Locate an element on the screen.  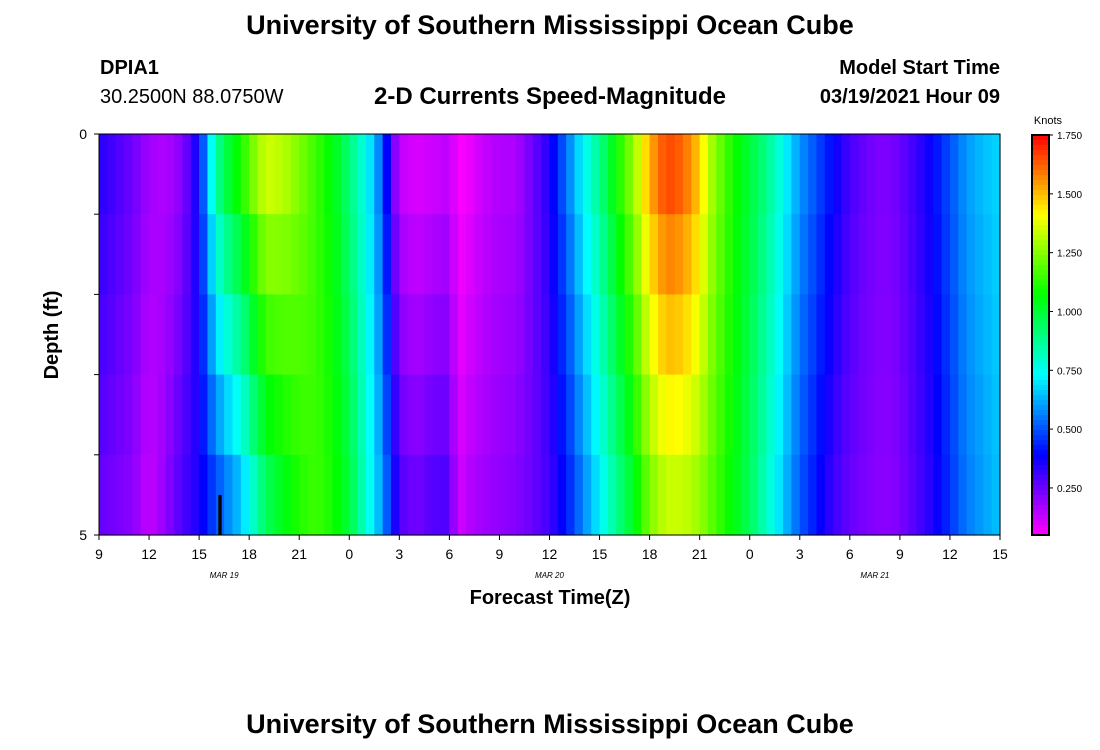
y-tick-label: 5 is located at coordinates (83, 535).